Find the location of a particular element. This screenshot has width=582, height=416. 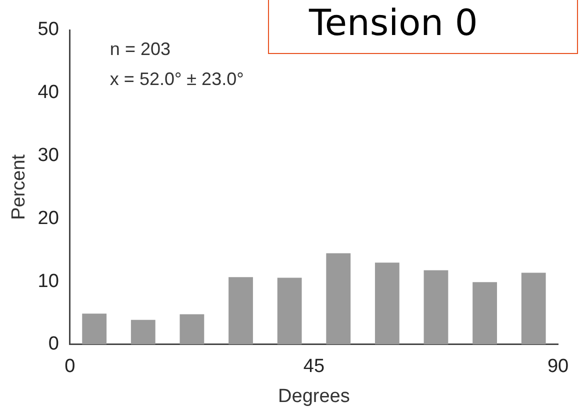

y-tick-label: 30 is located at coordinates (48, 155).